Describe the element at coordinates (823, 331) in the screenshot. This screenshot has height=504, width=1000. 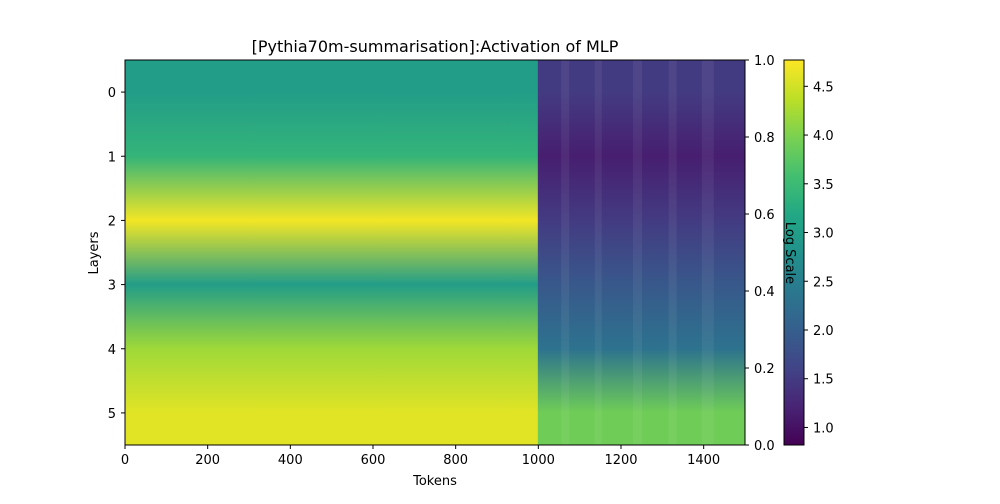
I see `colorbar-tick-label: 2.0` at that location.